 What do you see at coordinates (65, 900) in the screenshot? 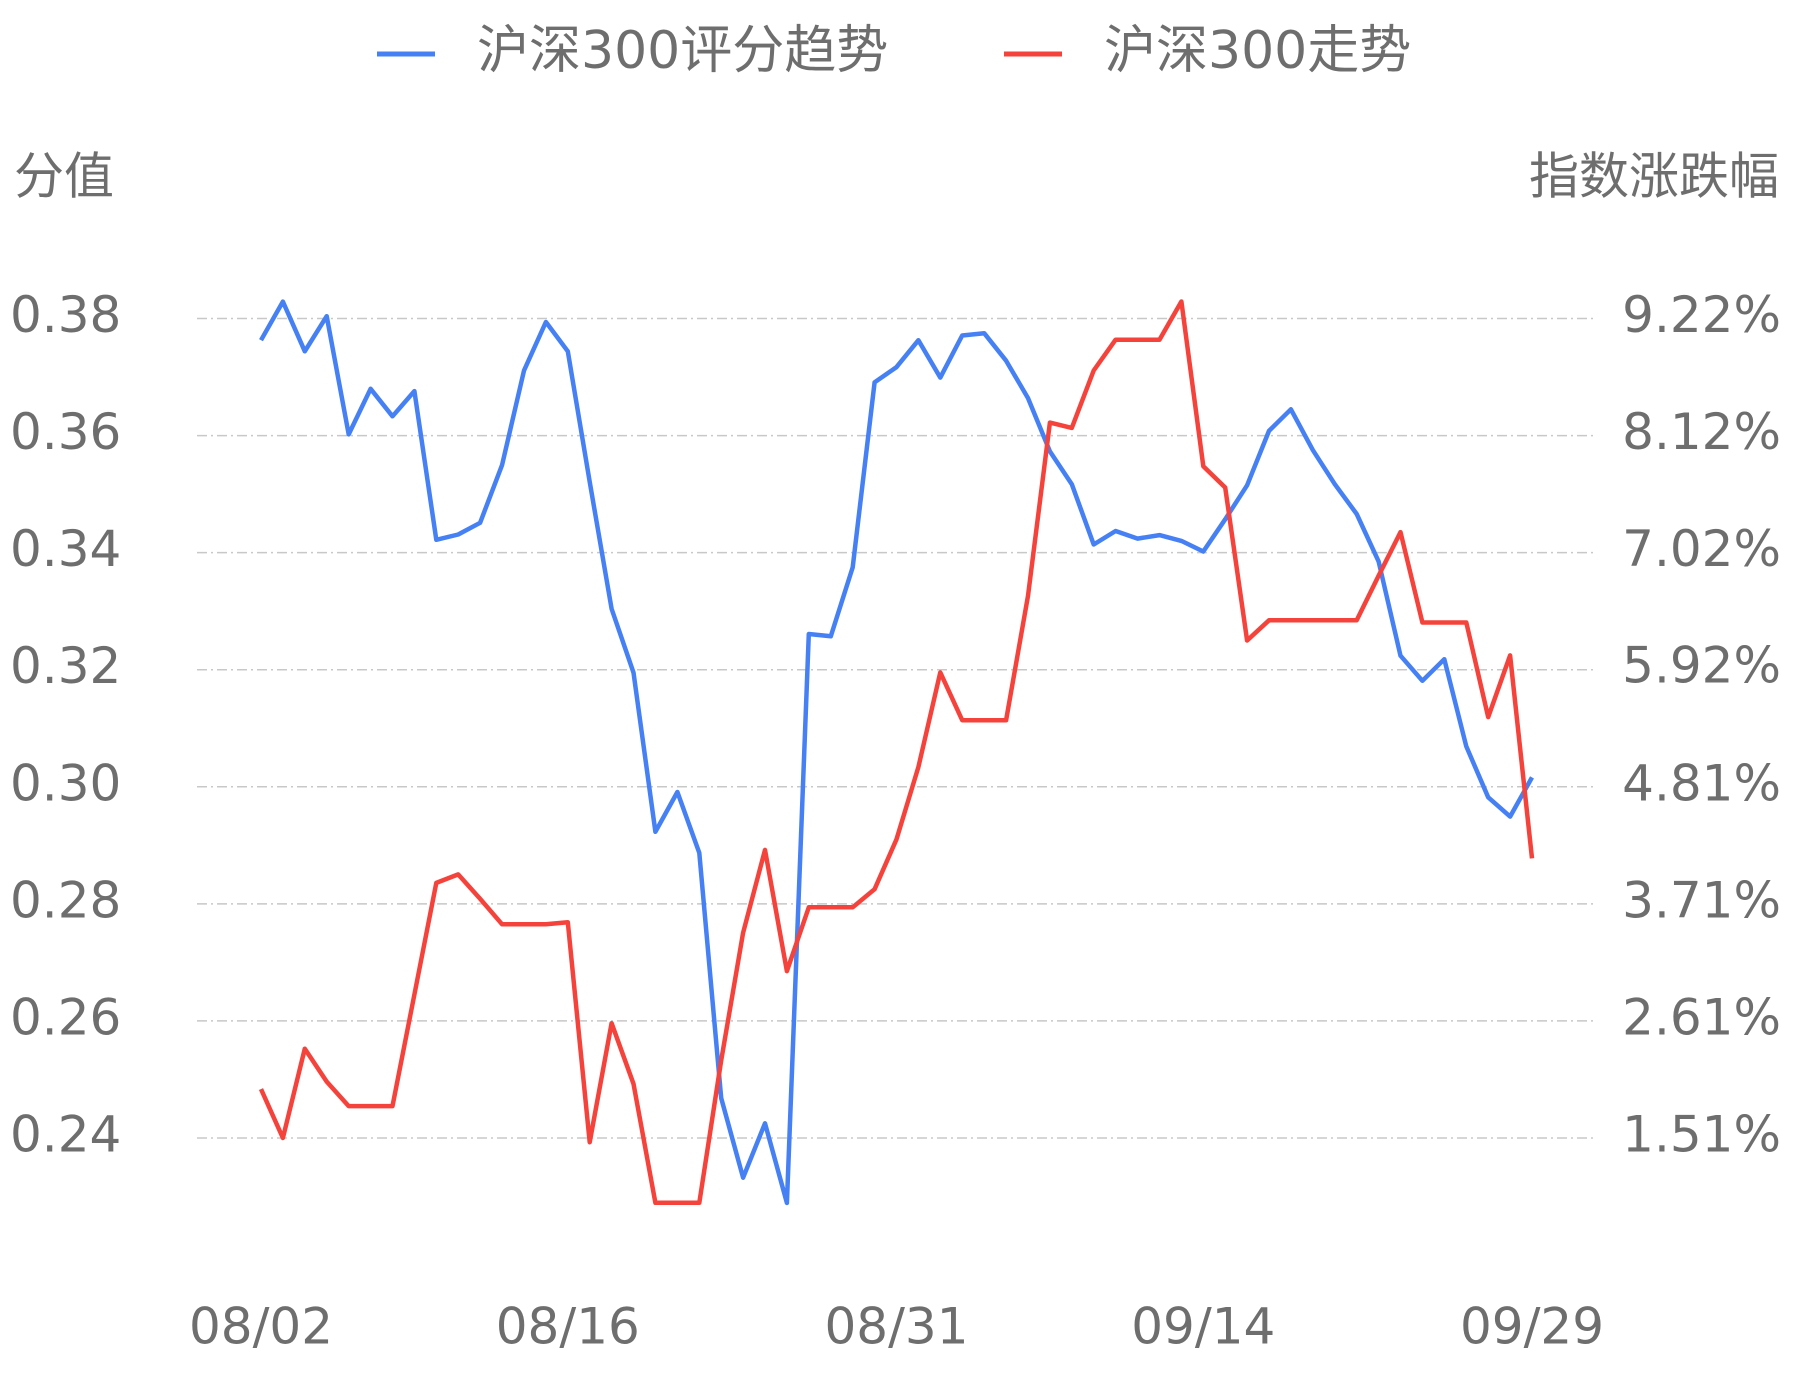
I see `y-tick-label: 0.28` at bounding box center [65, 900].